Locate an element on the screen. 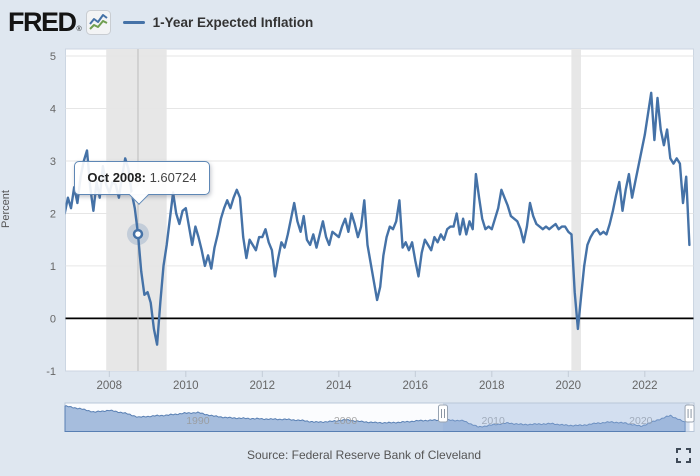 This screenshot has width=700, height=476. fred-logo: FRED is located at coordinates (42, 22).